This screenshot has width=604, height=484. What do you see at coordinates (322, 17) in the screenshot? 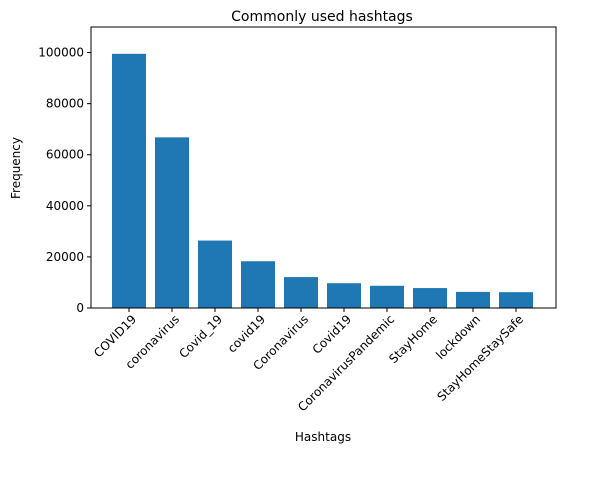
I see `chart-title: Commonly used hashtags` at bounding box center [322, 17].